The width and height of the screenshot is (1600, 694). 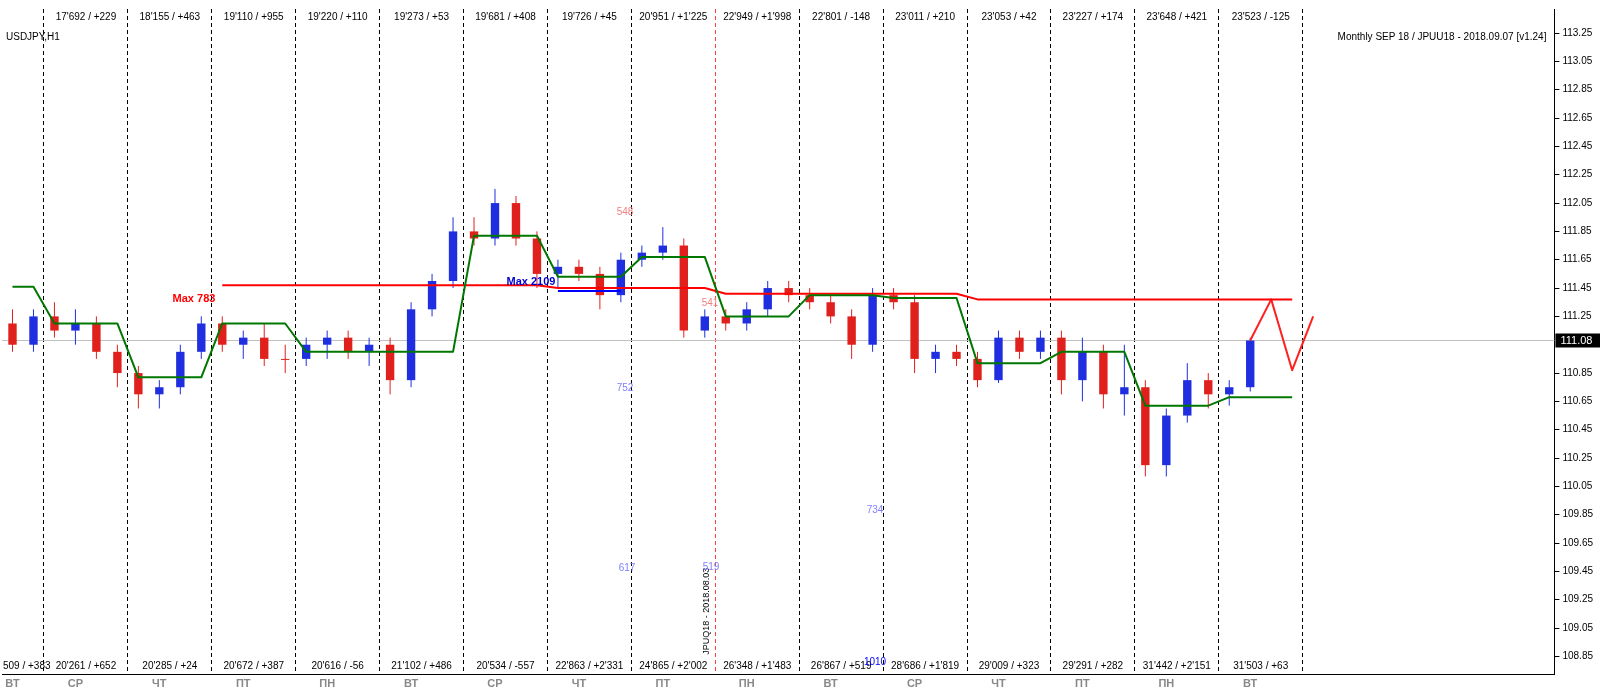 I want to click on annotation: 19'110 / +955, so click(x=254, y=16).